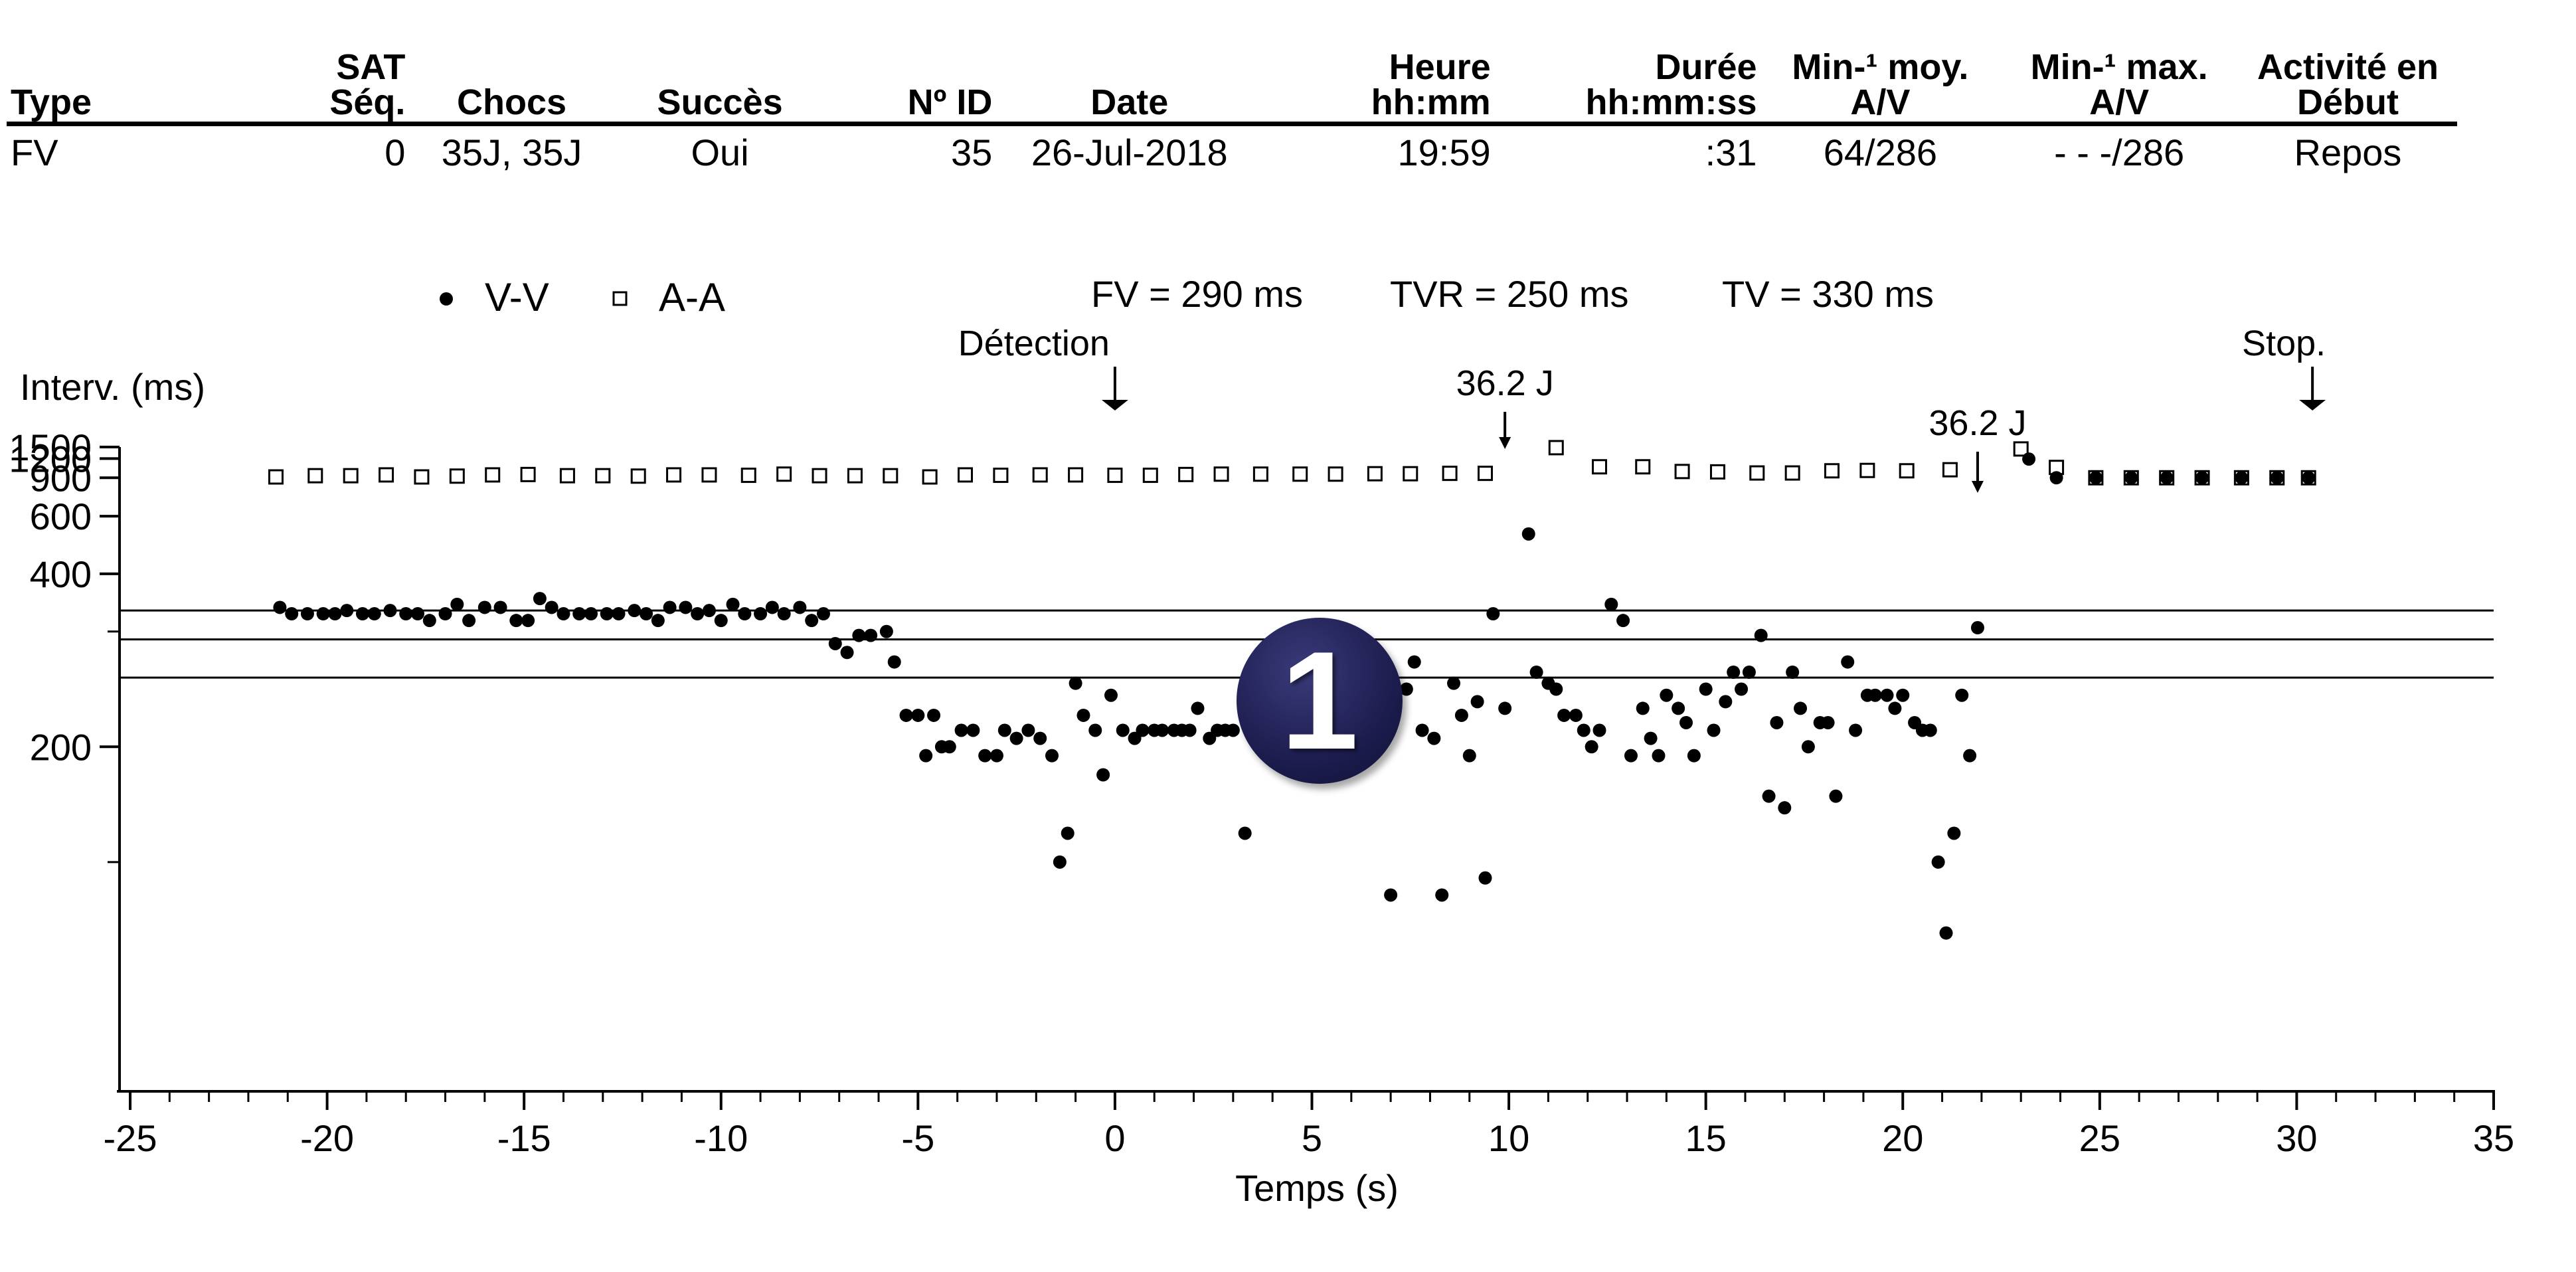 The height and width of the screenshot is (1272, 2576). What do you see at coordinates (1977, 423) in the screenshot?
I see `annotation-label: 36.2 J` at bounding box center [1977, 423].